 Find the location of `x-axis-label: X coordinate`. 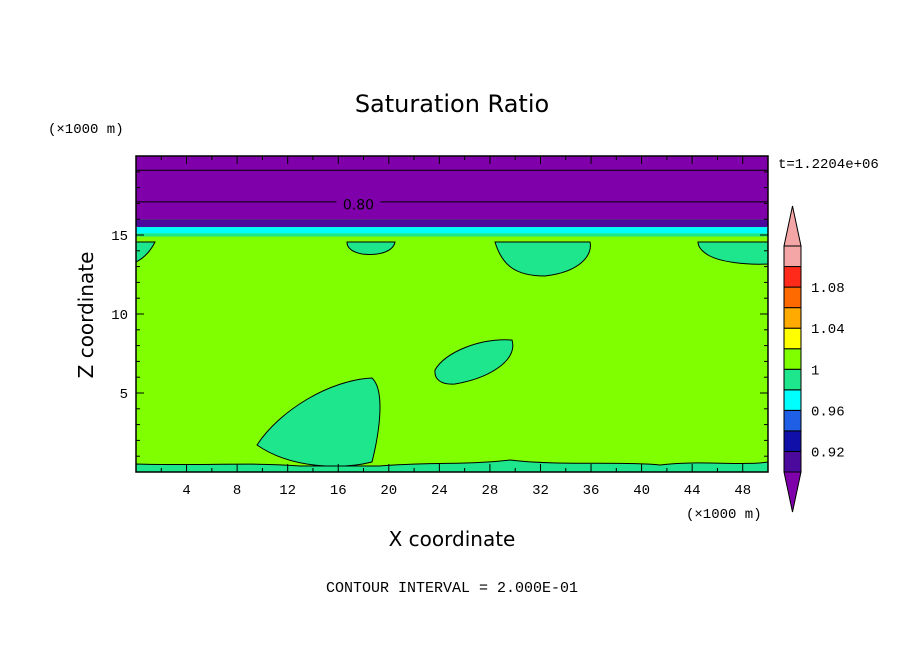

x-axis-label: X coordinate is located at coordinates (452, 539).